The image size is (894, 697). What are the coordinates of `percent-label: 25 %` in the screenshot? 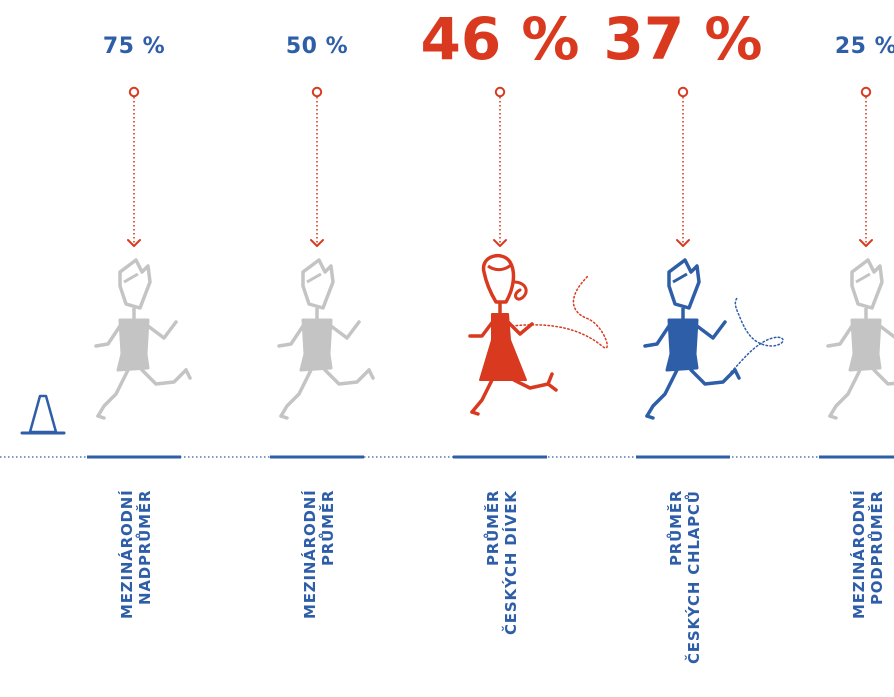 It's located at (864, 46).